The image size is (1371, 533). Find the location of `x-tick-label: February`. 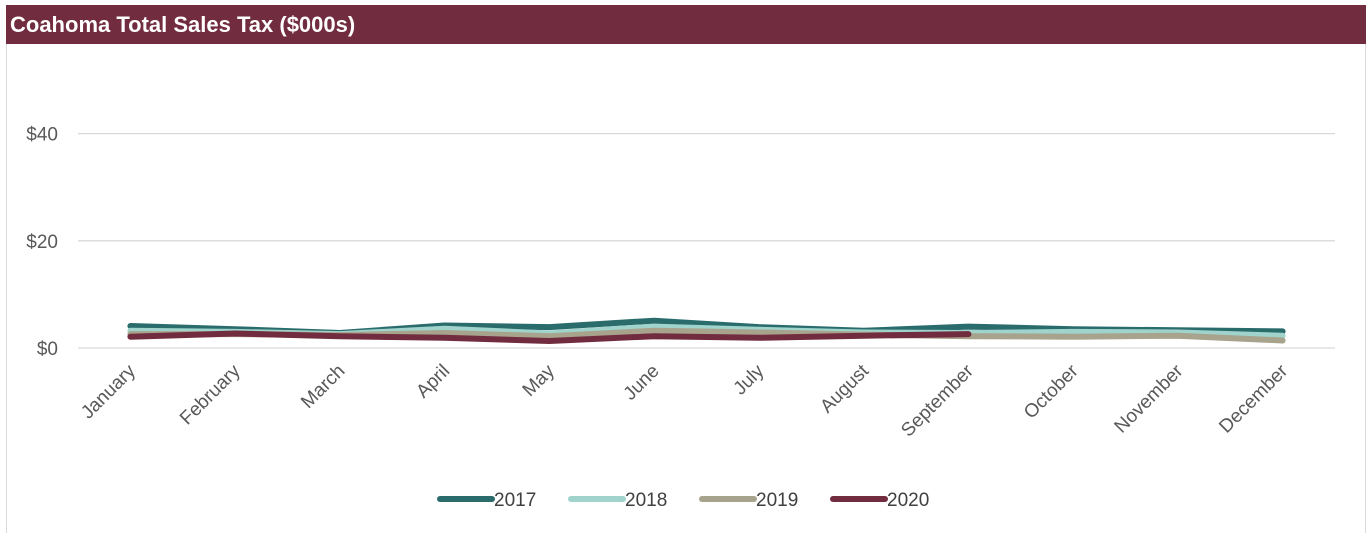

x-tick-label: February is located at coordinates (210, 394).